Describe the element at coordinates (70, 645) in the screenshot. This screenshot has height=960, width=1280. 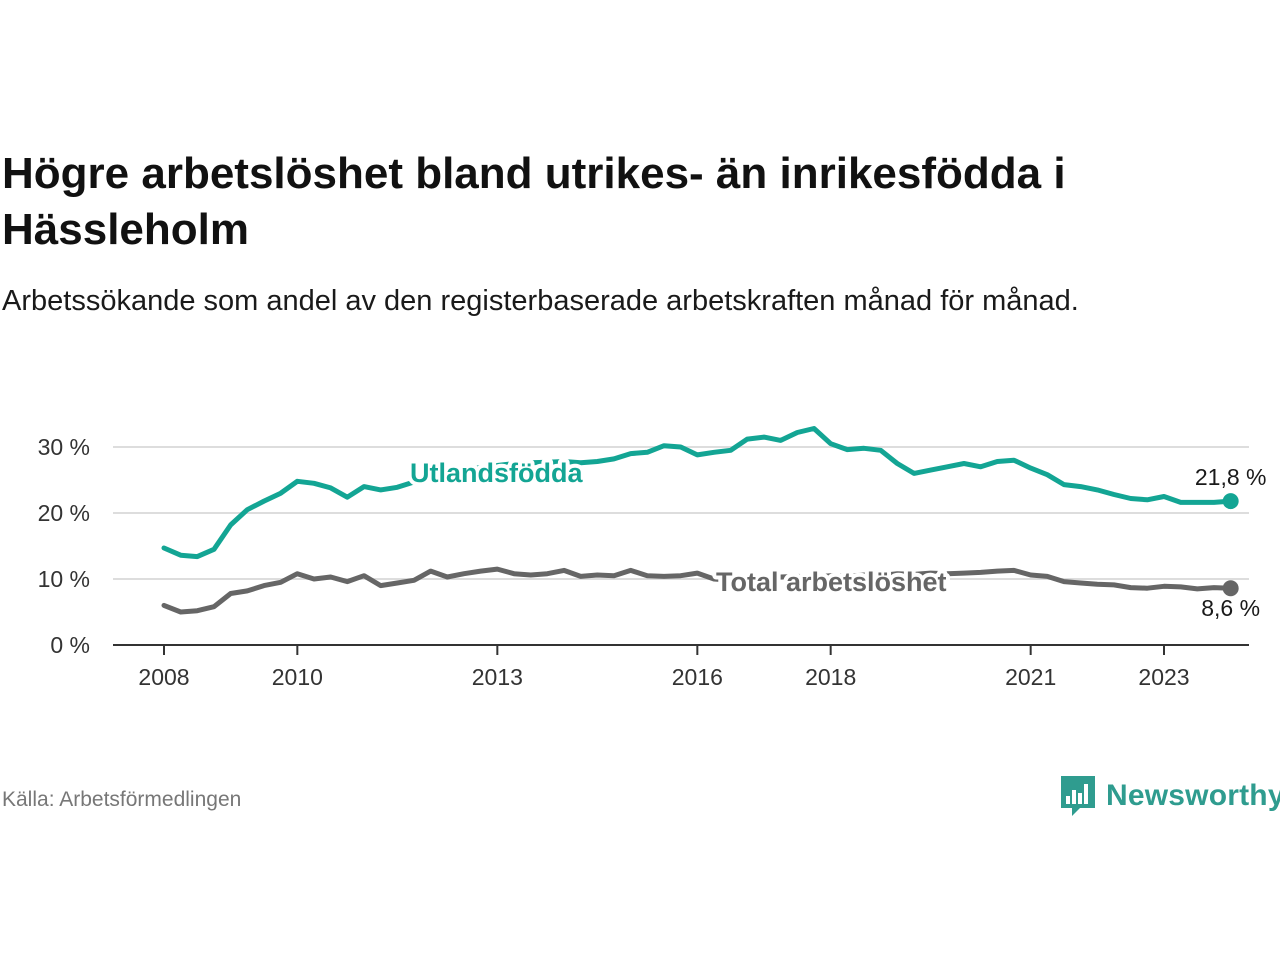
I see `y-tick-label: 0 %` at that location.